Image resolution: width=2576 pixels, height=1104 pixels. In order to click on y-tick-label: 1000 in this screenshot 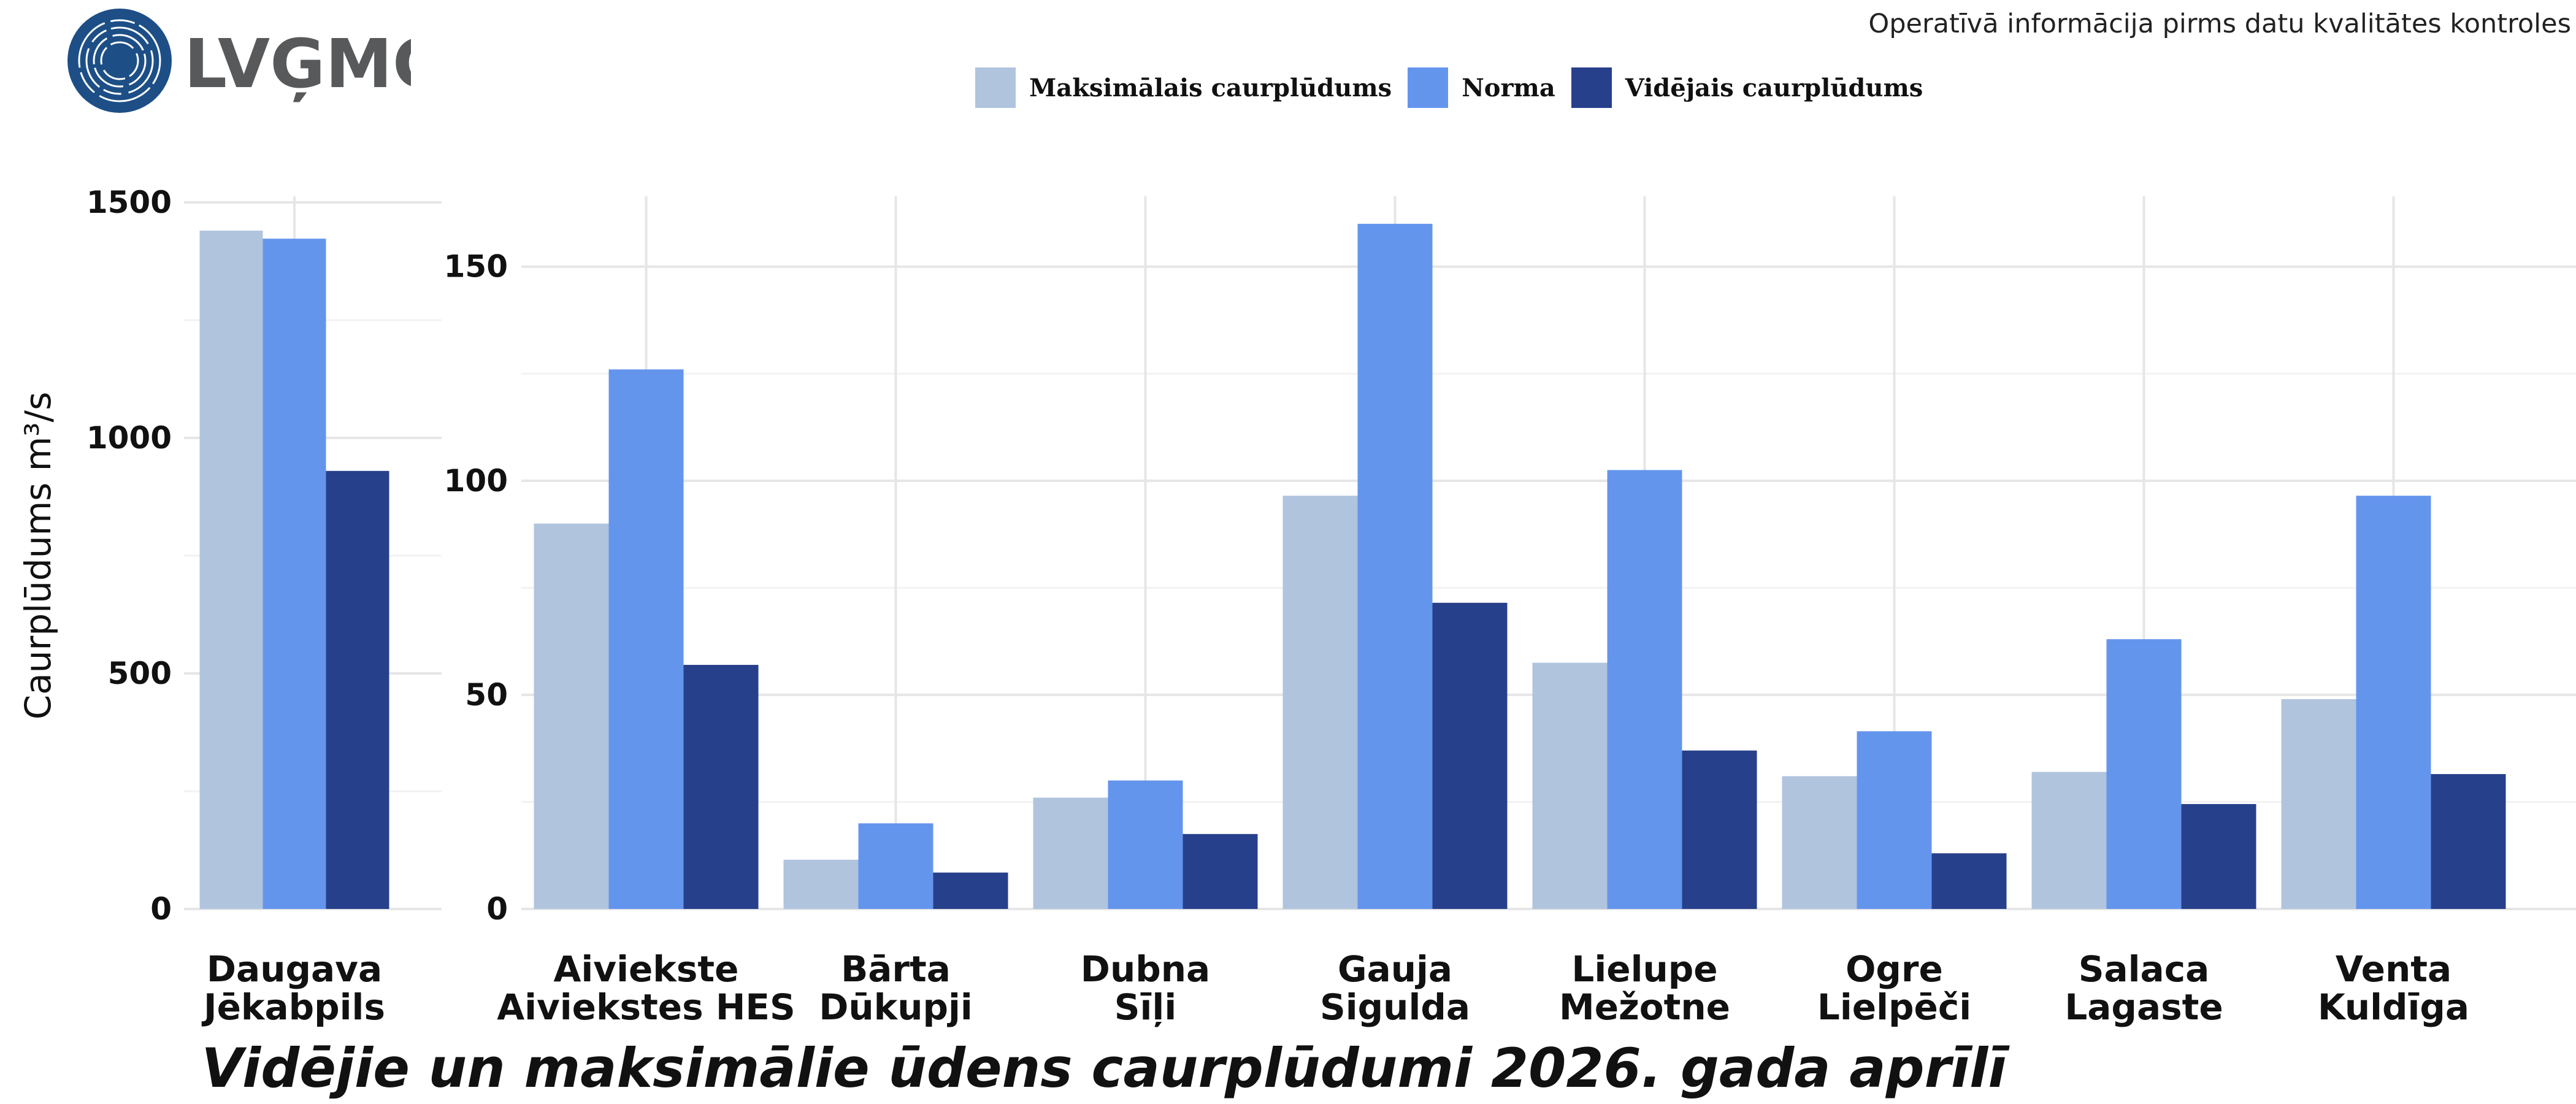, I will do `click(129, 438)`.